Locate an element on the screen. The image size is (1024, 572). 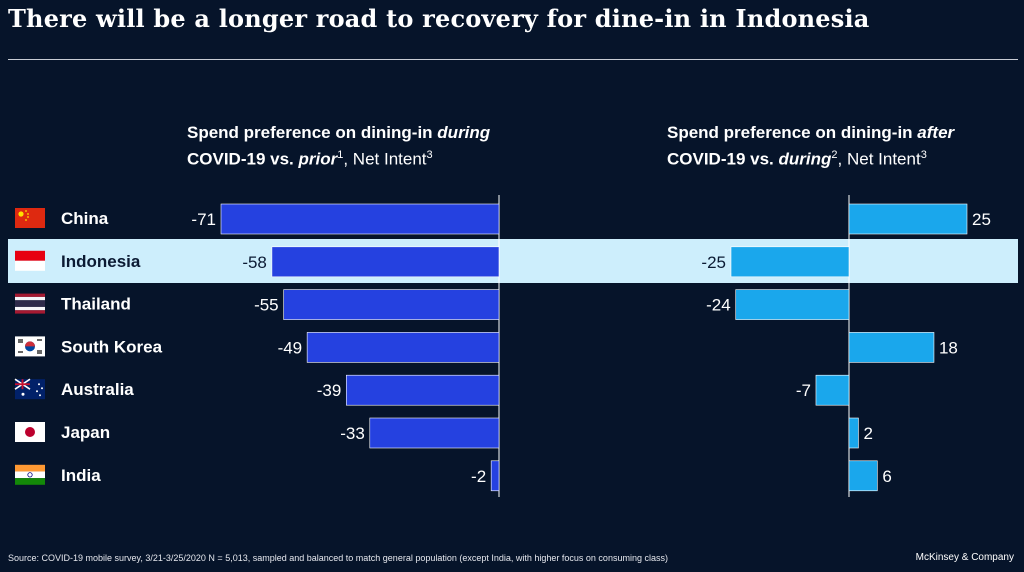
australia-flag-icon is located at coordinates (29, 389).